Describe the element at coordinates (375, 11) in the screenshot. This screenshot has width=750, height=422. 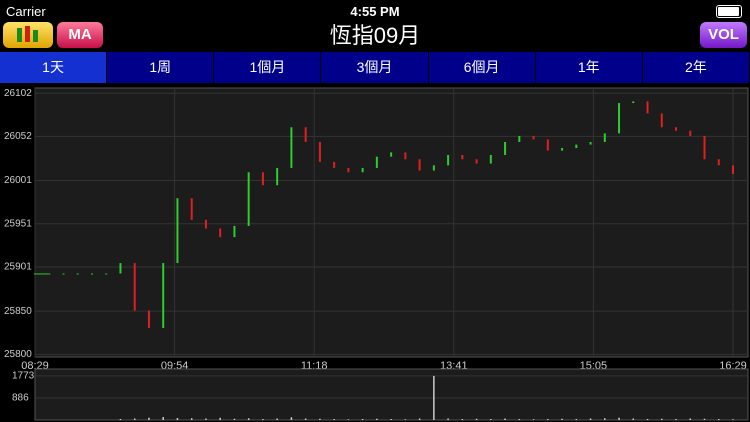
I see `status-bar: Carrier 4:55 PM` at that location.